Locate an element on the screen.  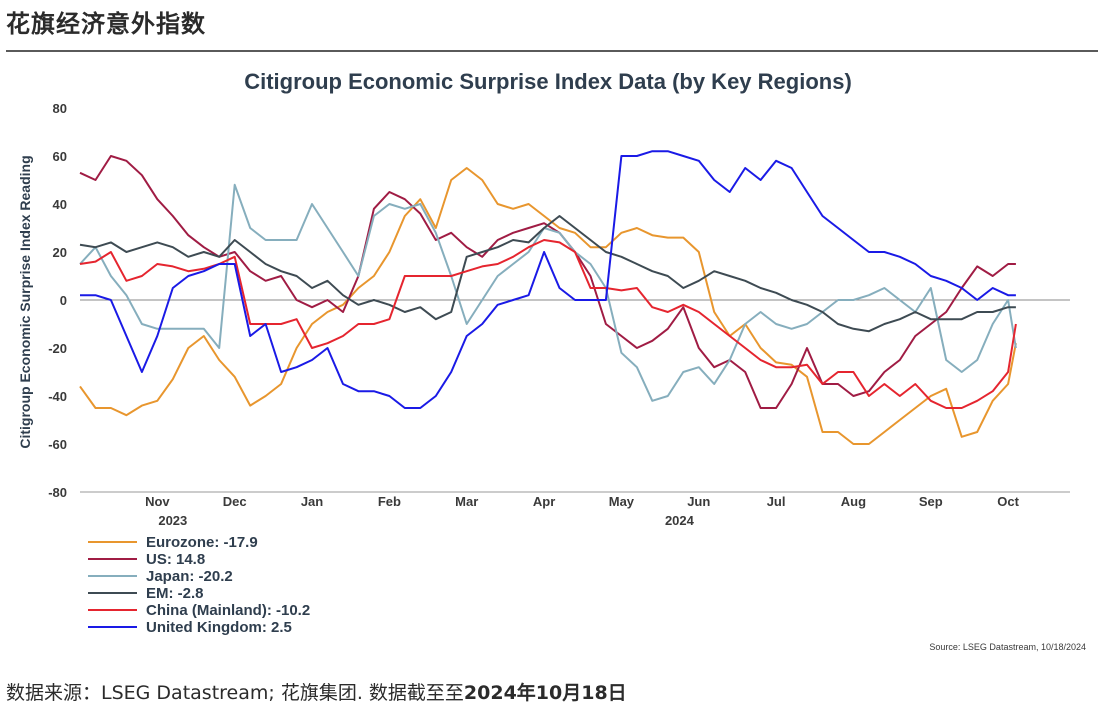
year-label: 2023 is located at coordinates (172, 520).